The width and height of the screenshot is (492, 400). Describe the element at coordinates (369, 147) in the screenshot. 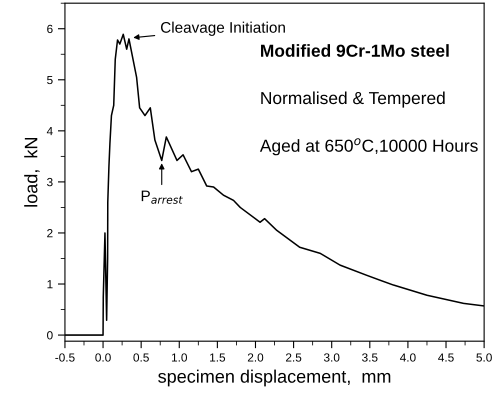

I see `annotation: Aged at 650$^{o}$C,10000 Hours` at that location.